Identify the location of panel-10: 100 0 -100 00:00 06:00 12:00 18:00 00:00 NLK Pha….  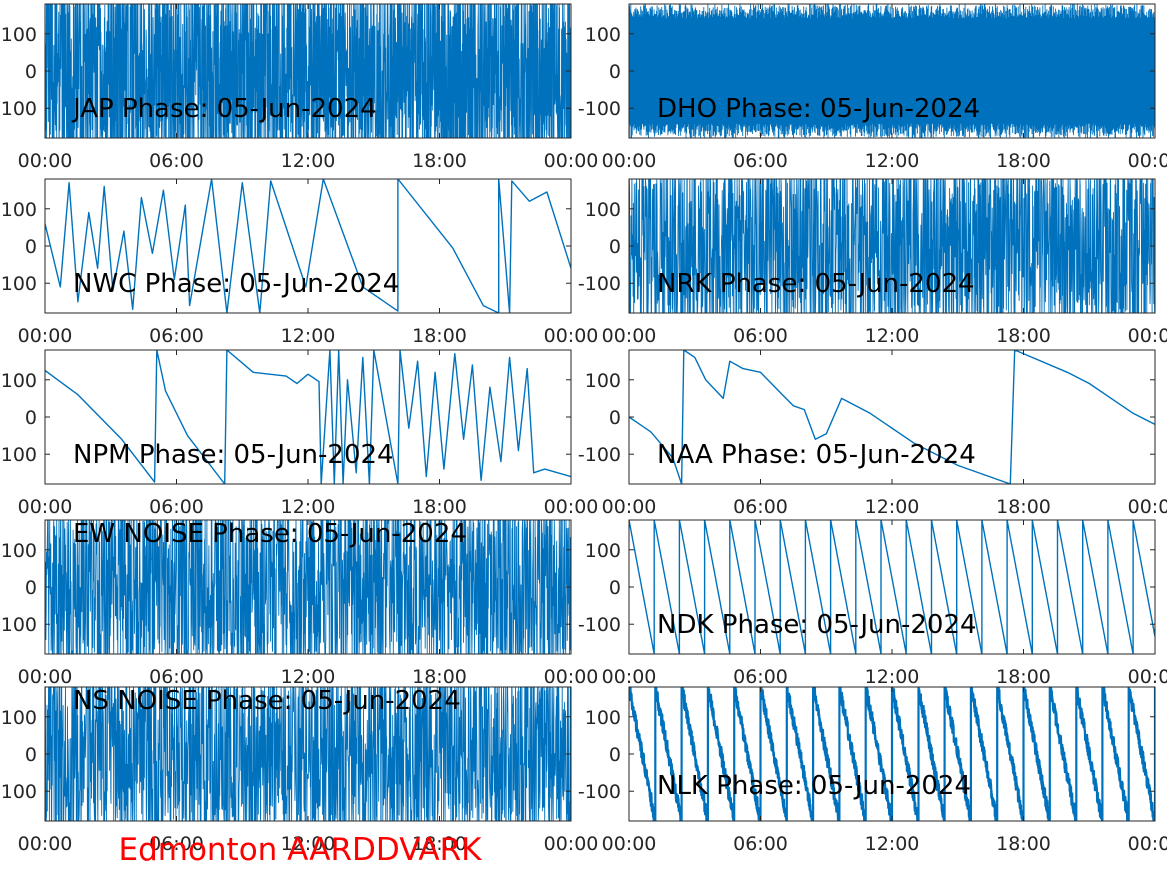
(872, 770).